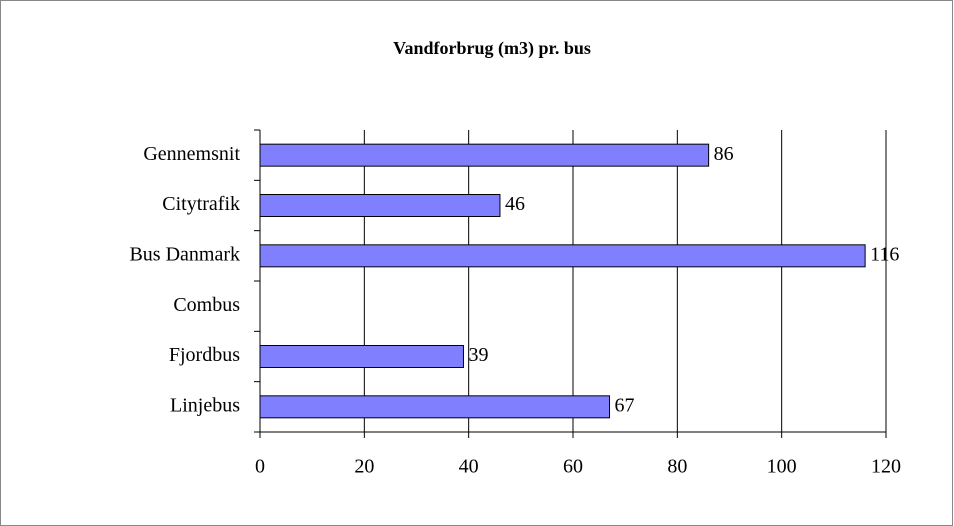  What do you see at coordinates (205, 405) in the screenshot?
I see `y-tick-label: Linjebus` at bounding box center [205, 405].